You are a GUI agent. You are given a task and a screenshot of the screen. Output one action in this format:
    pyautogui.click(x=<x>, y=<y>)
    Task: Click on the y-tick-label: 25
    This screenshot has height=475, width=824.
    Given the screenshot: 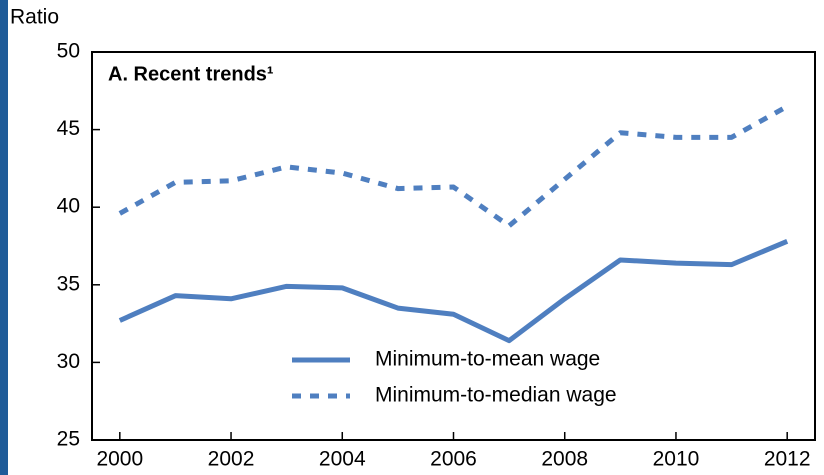 What is the action you would take?
    pyautogui.click(x=68, y=439)
    